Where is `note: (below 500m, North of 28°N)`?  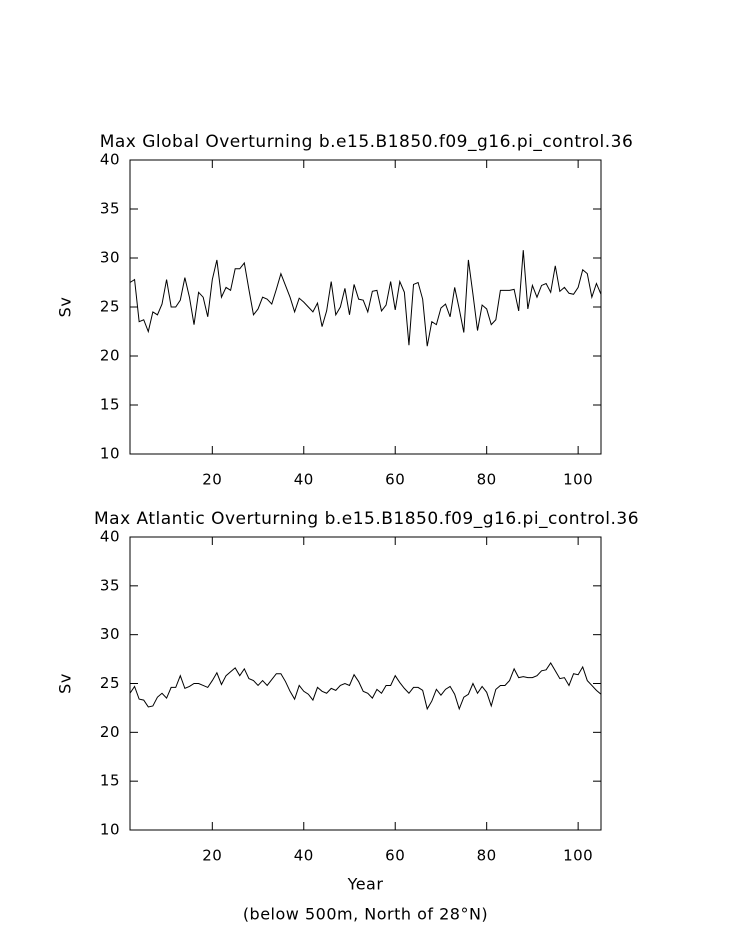 note: (below 500m, North of 28°N) is located at coordinates (365, 914).